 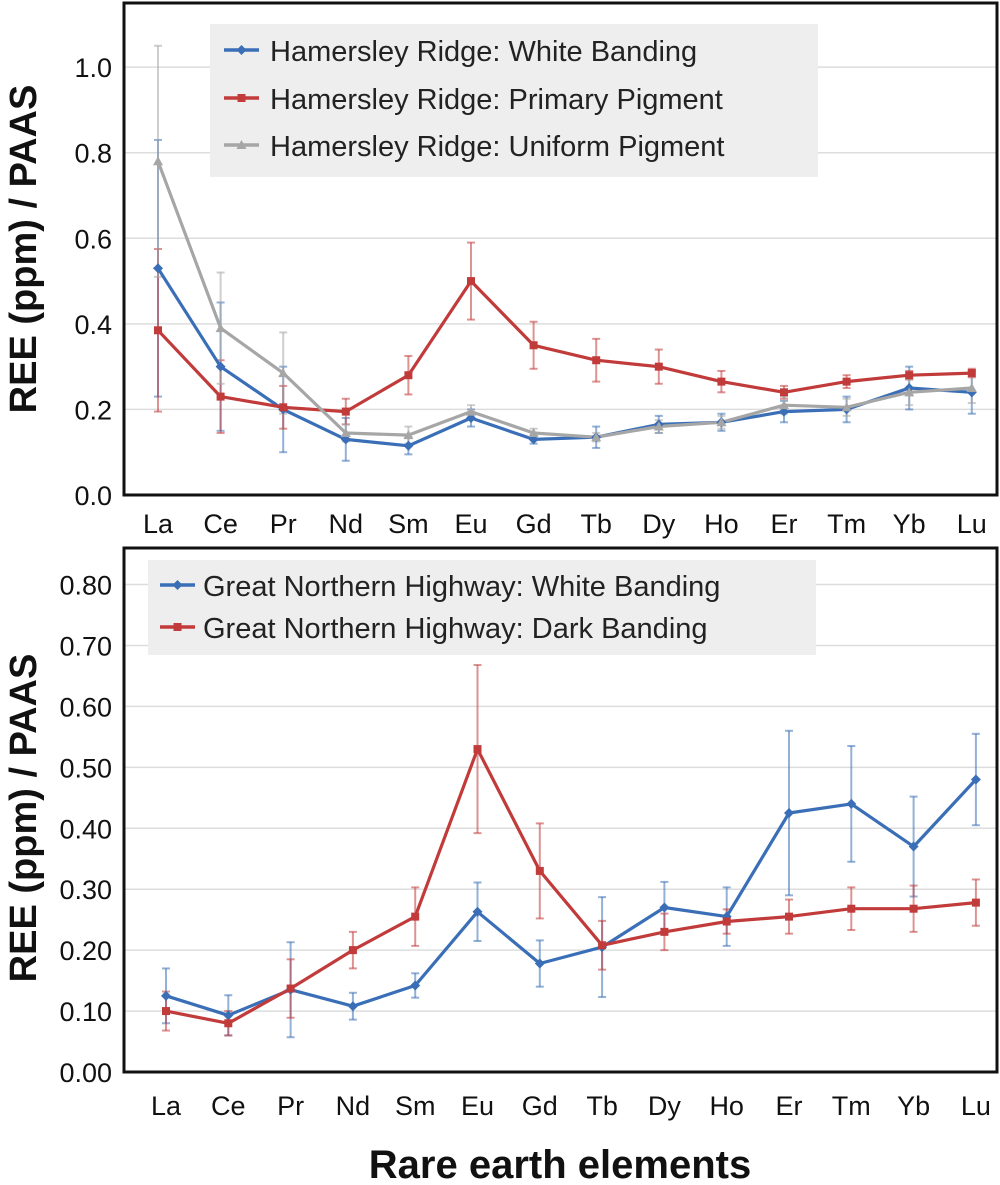 What do you see at coordinates (596, 524) in the screenshot?
I see `x-tick-label-tb: Tb` at bounding box center [596, 524].